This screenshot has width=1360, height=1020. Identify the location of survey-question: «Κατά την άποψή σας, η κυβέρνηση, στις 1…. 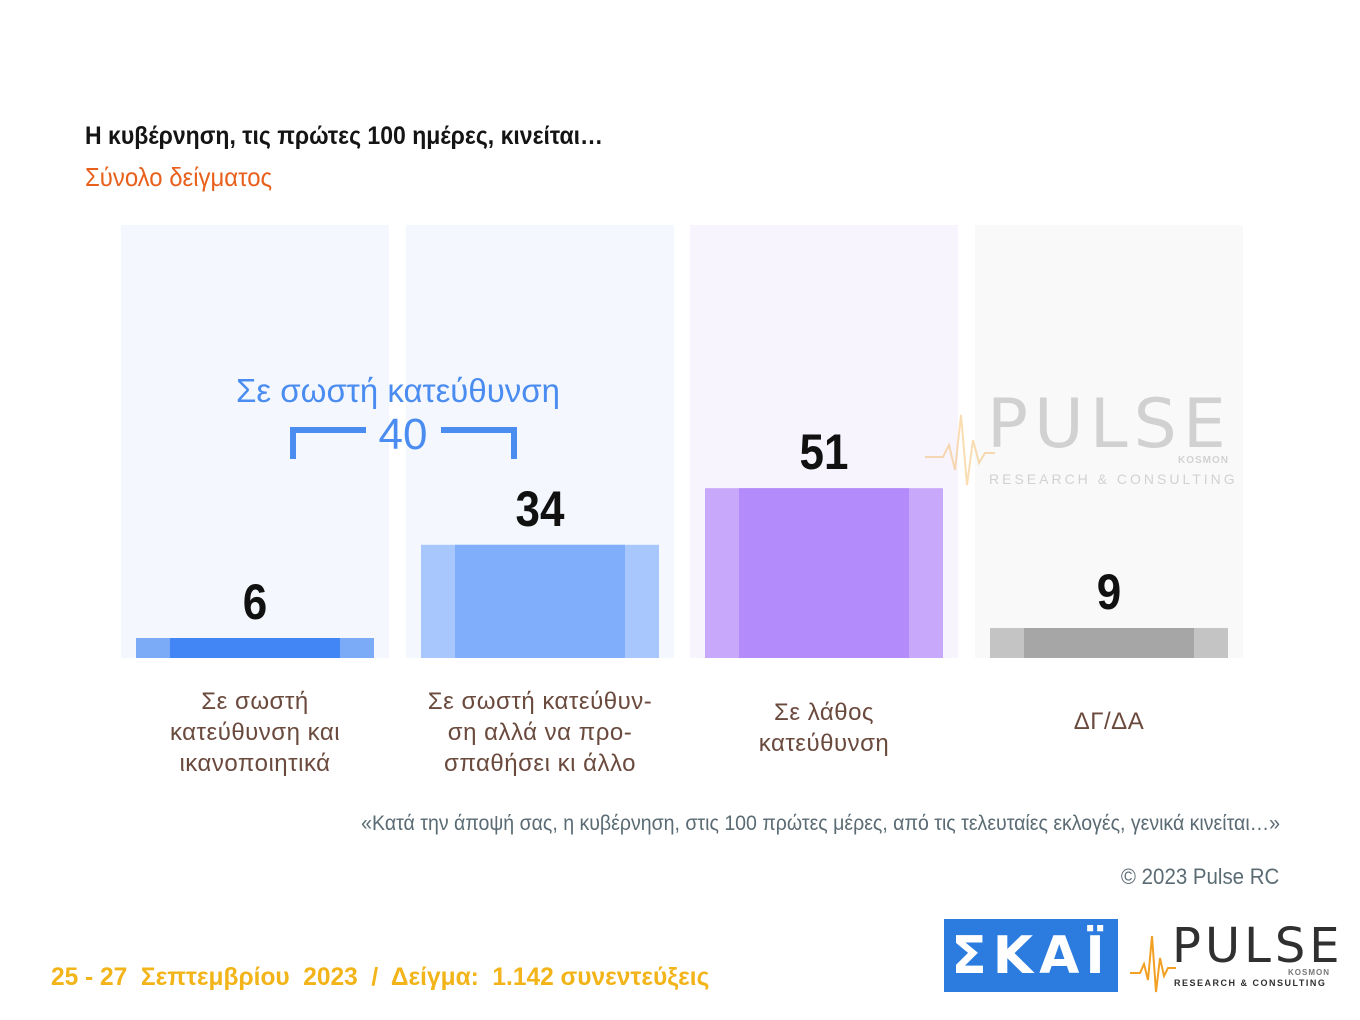
(820, 823).